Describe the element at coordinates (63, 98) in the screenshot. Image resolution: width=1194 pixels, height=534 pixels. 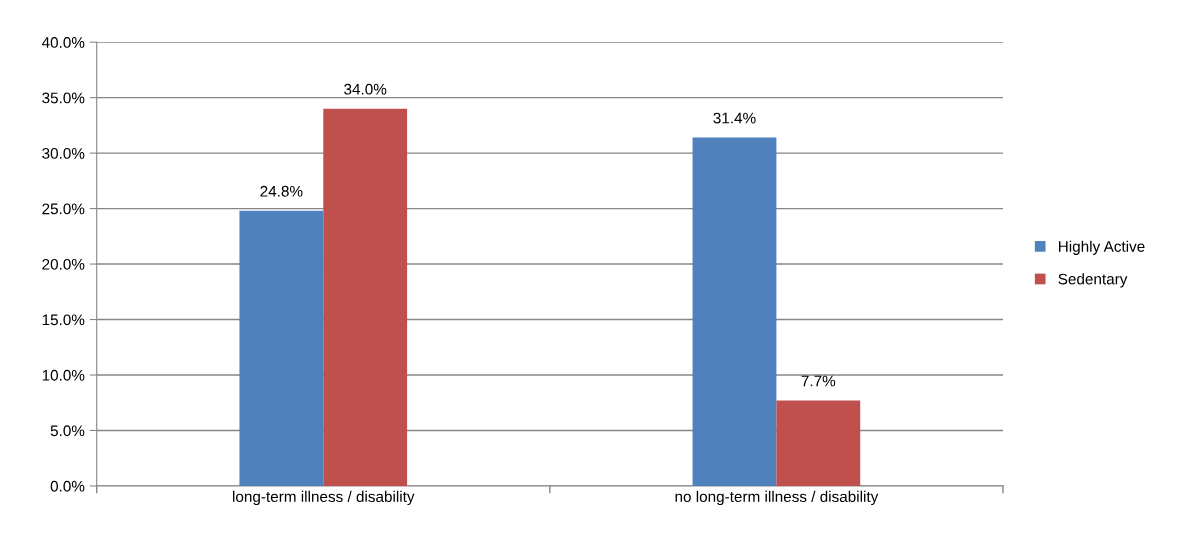
I see `y-tick-label: 35.0%` at that location.